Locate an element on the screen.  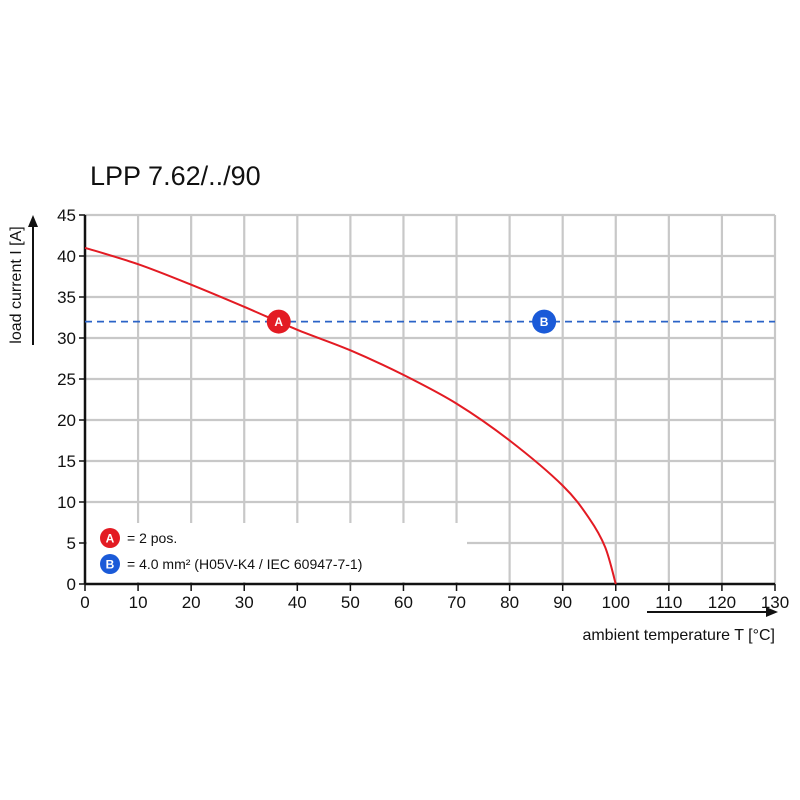
x-tick-label: 0 is located at coordinates (84, 602).